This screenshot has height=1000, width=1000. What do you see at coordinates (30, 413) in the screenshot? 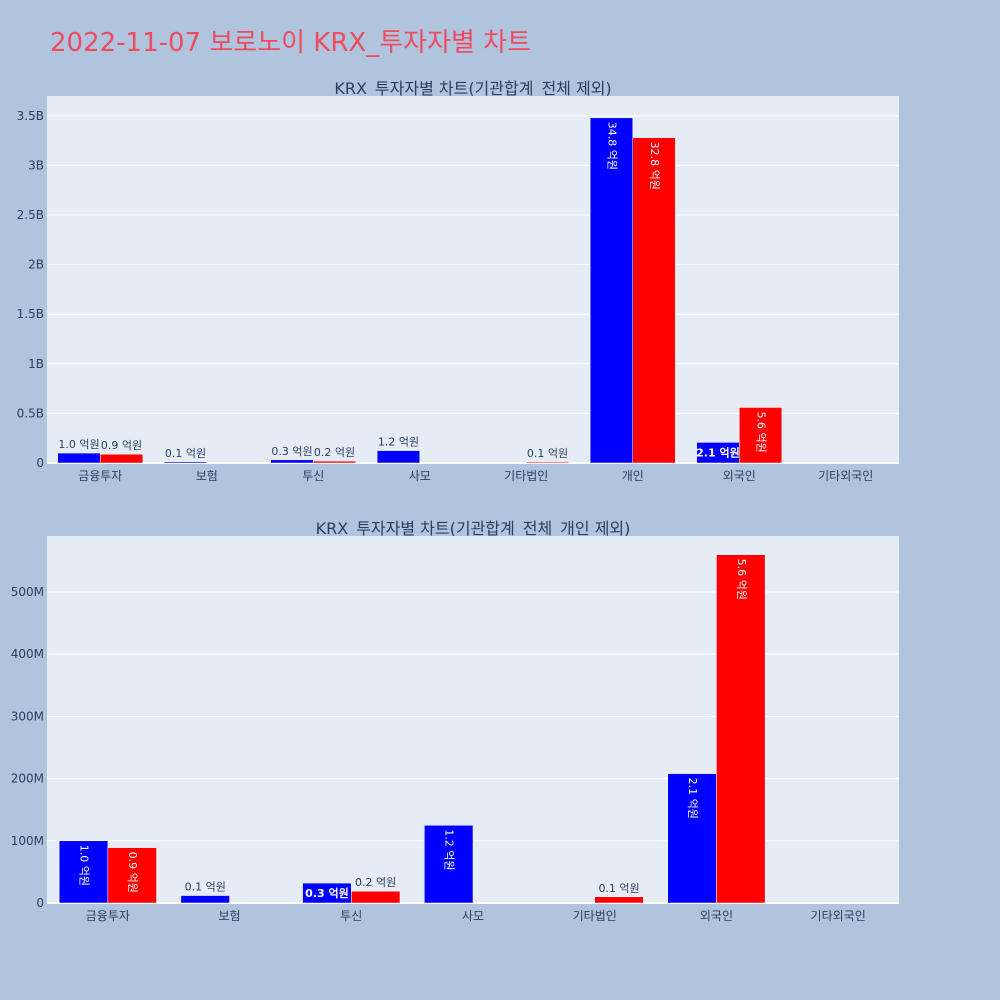
I see `y-tick-label: 0.5B` at bounding box center [30, 413].